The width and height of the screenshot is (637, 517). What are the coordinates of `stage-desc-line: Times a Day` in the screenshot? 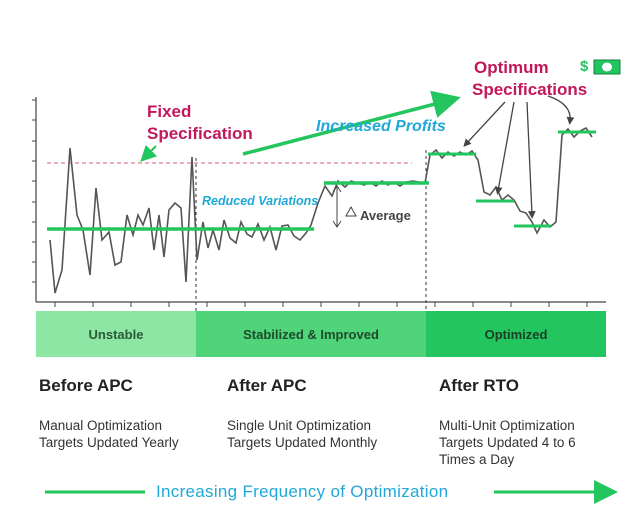 It's located at (477, 459).